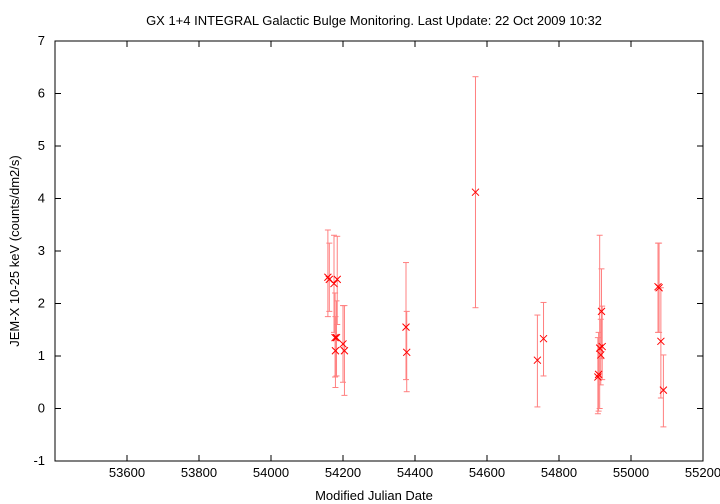 The image size is (720, 504). I want to click on x-tick-label: 54400, so click(415, 472).